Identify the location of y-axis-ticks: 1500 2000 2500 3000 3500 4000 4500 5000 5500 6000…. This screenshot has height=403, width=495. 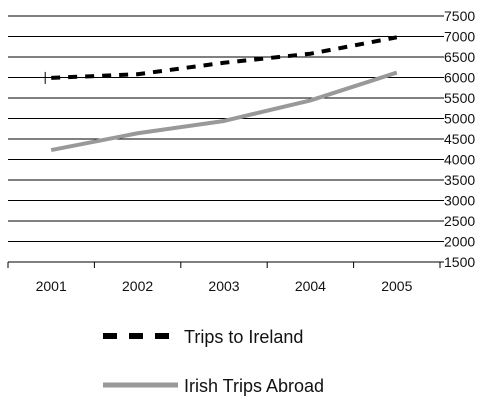
(459, 139).